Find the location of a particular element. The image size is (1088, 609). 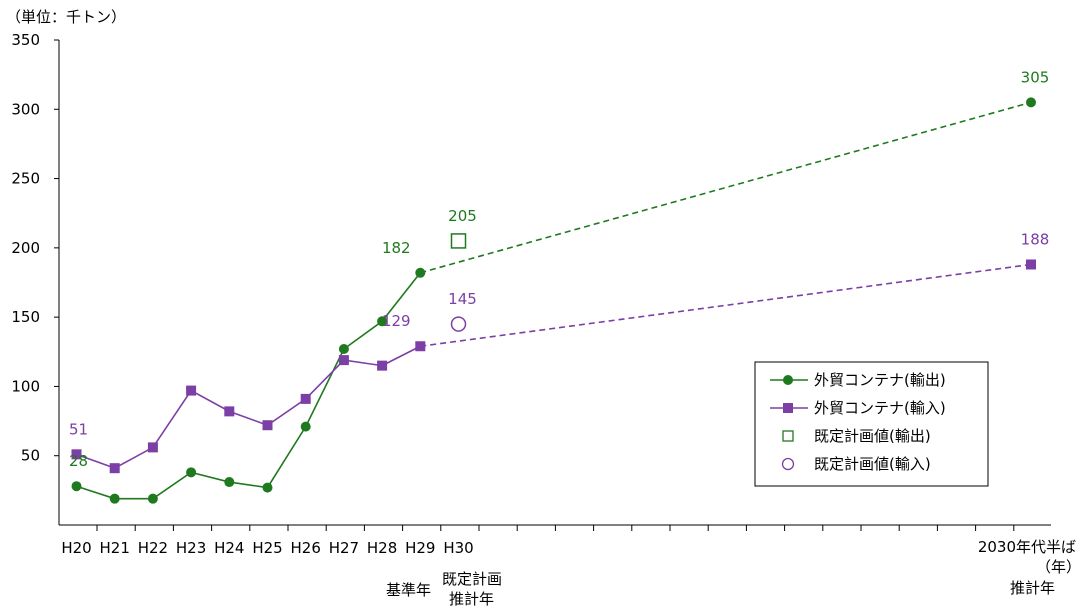

data-label: 182 is located at coordinates (396, 248).